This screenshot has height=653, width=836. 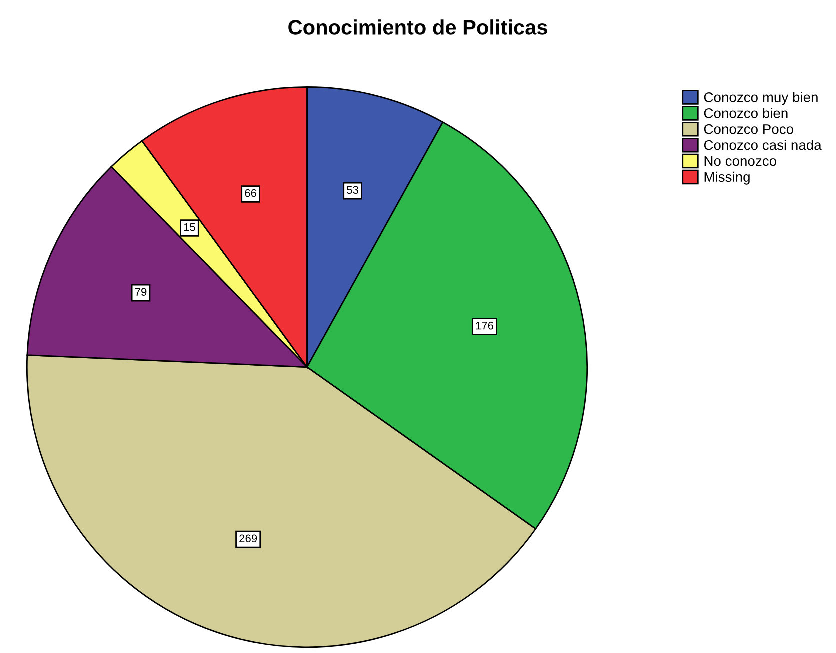 I want to click on legend-label: Missing, so click(x=727, y=178).